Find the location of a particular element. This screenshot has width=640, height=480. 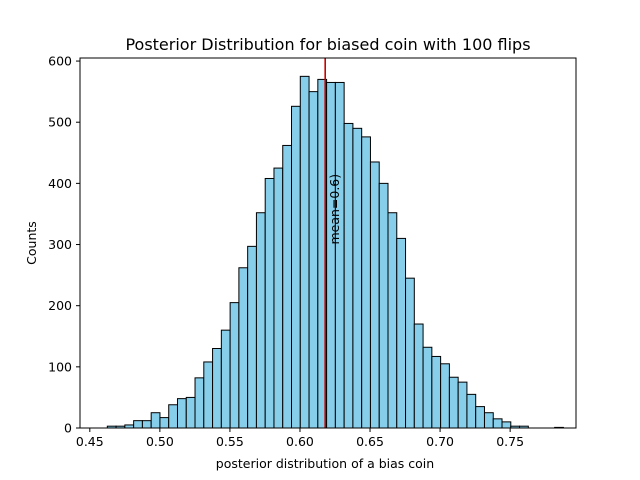

y-tick-label: 300 is located at coordinates (60, 244).